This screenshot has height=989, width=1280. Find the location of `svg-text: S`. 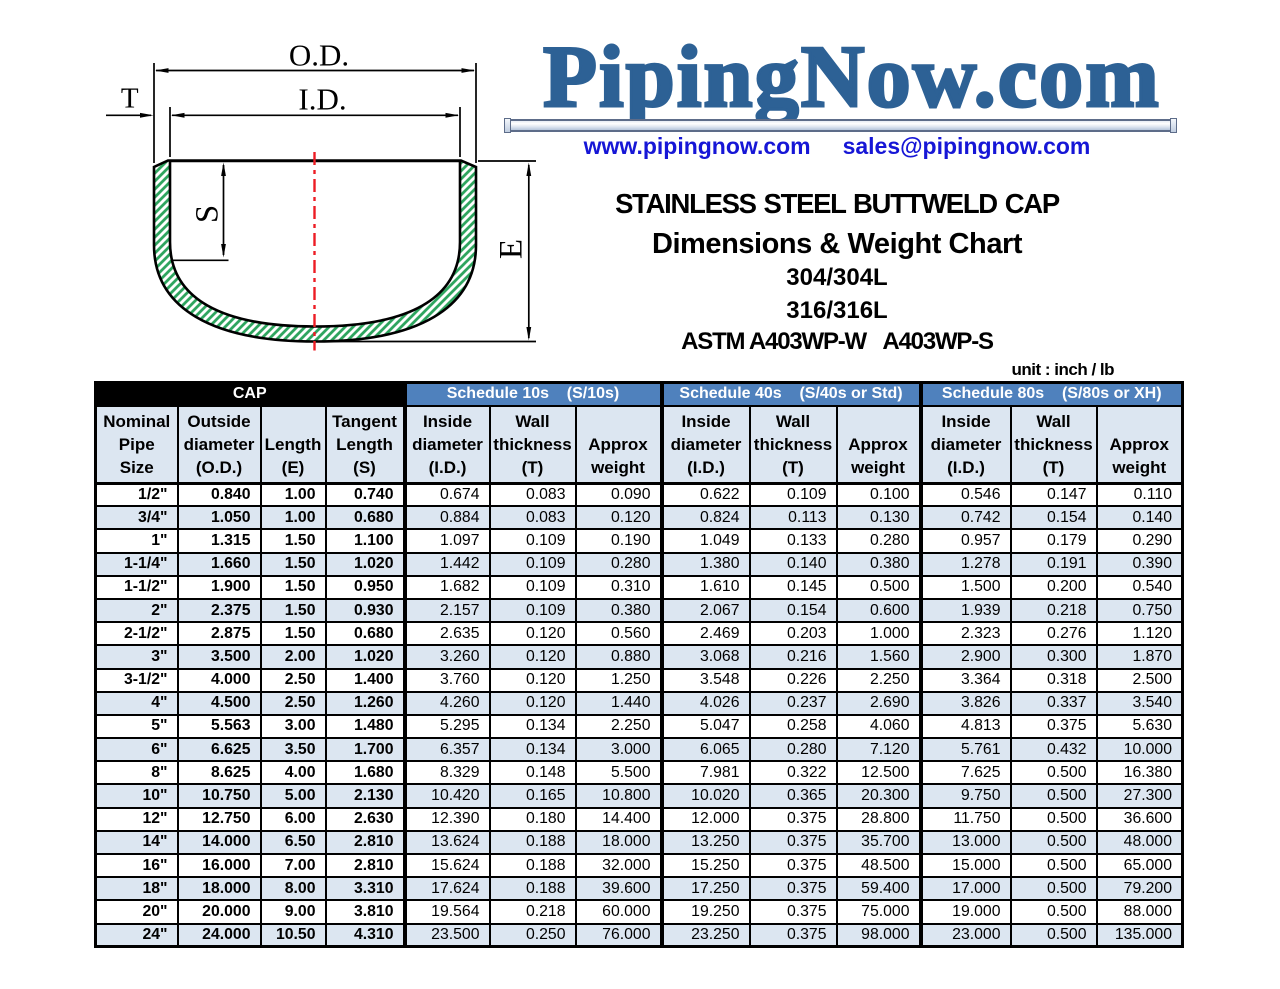

svg-text: S is located at coordinates (208, 214).